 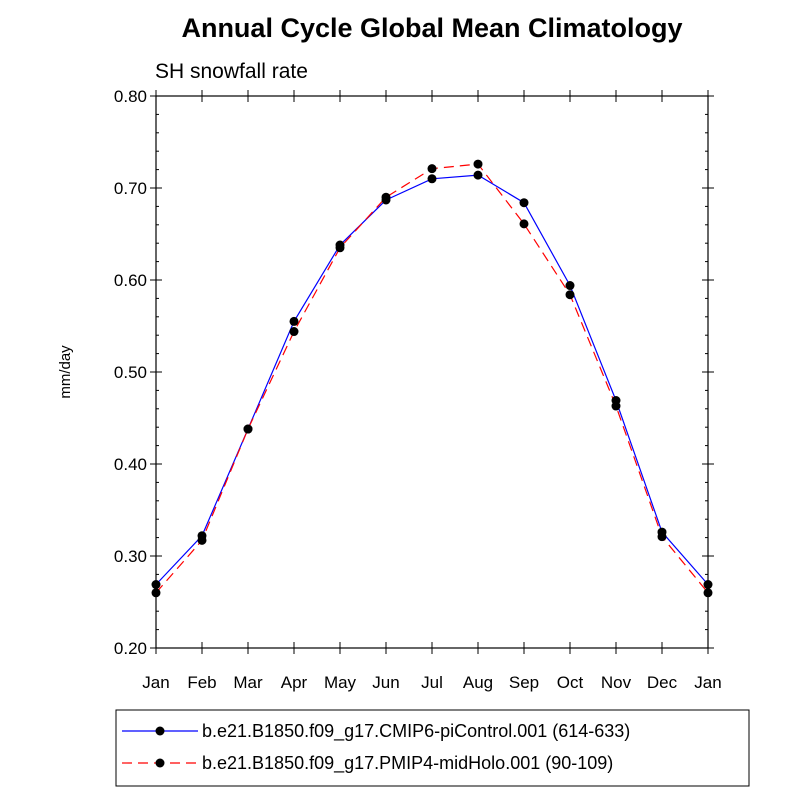 I want to click on y-tick-label: 0.30, so click(x=130, y=556).